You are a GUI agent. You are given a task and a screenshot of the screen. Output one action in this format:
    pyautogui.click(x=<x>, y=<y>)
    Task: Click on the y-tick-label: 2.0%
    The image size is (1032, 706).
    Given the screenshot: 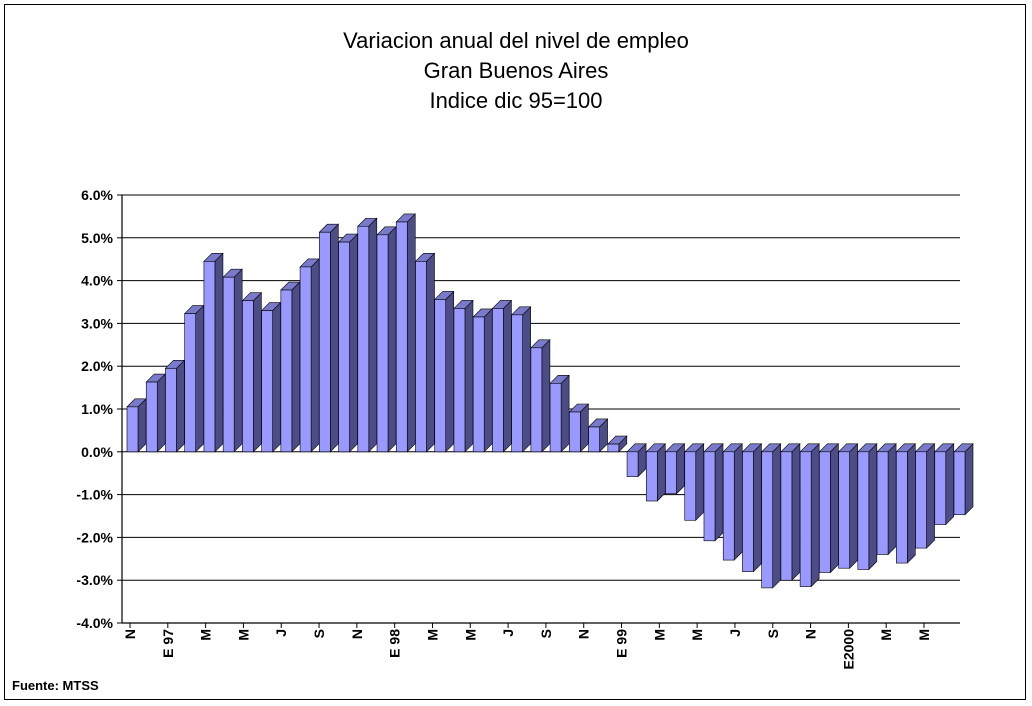 What is the action you would take?
    pyautogui.click(x=97, y=366)
    